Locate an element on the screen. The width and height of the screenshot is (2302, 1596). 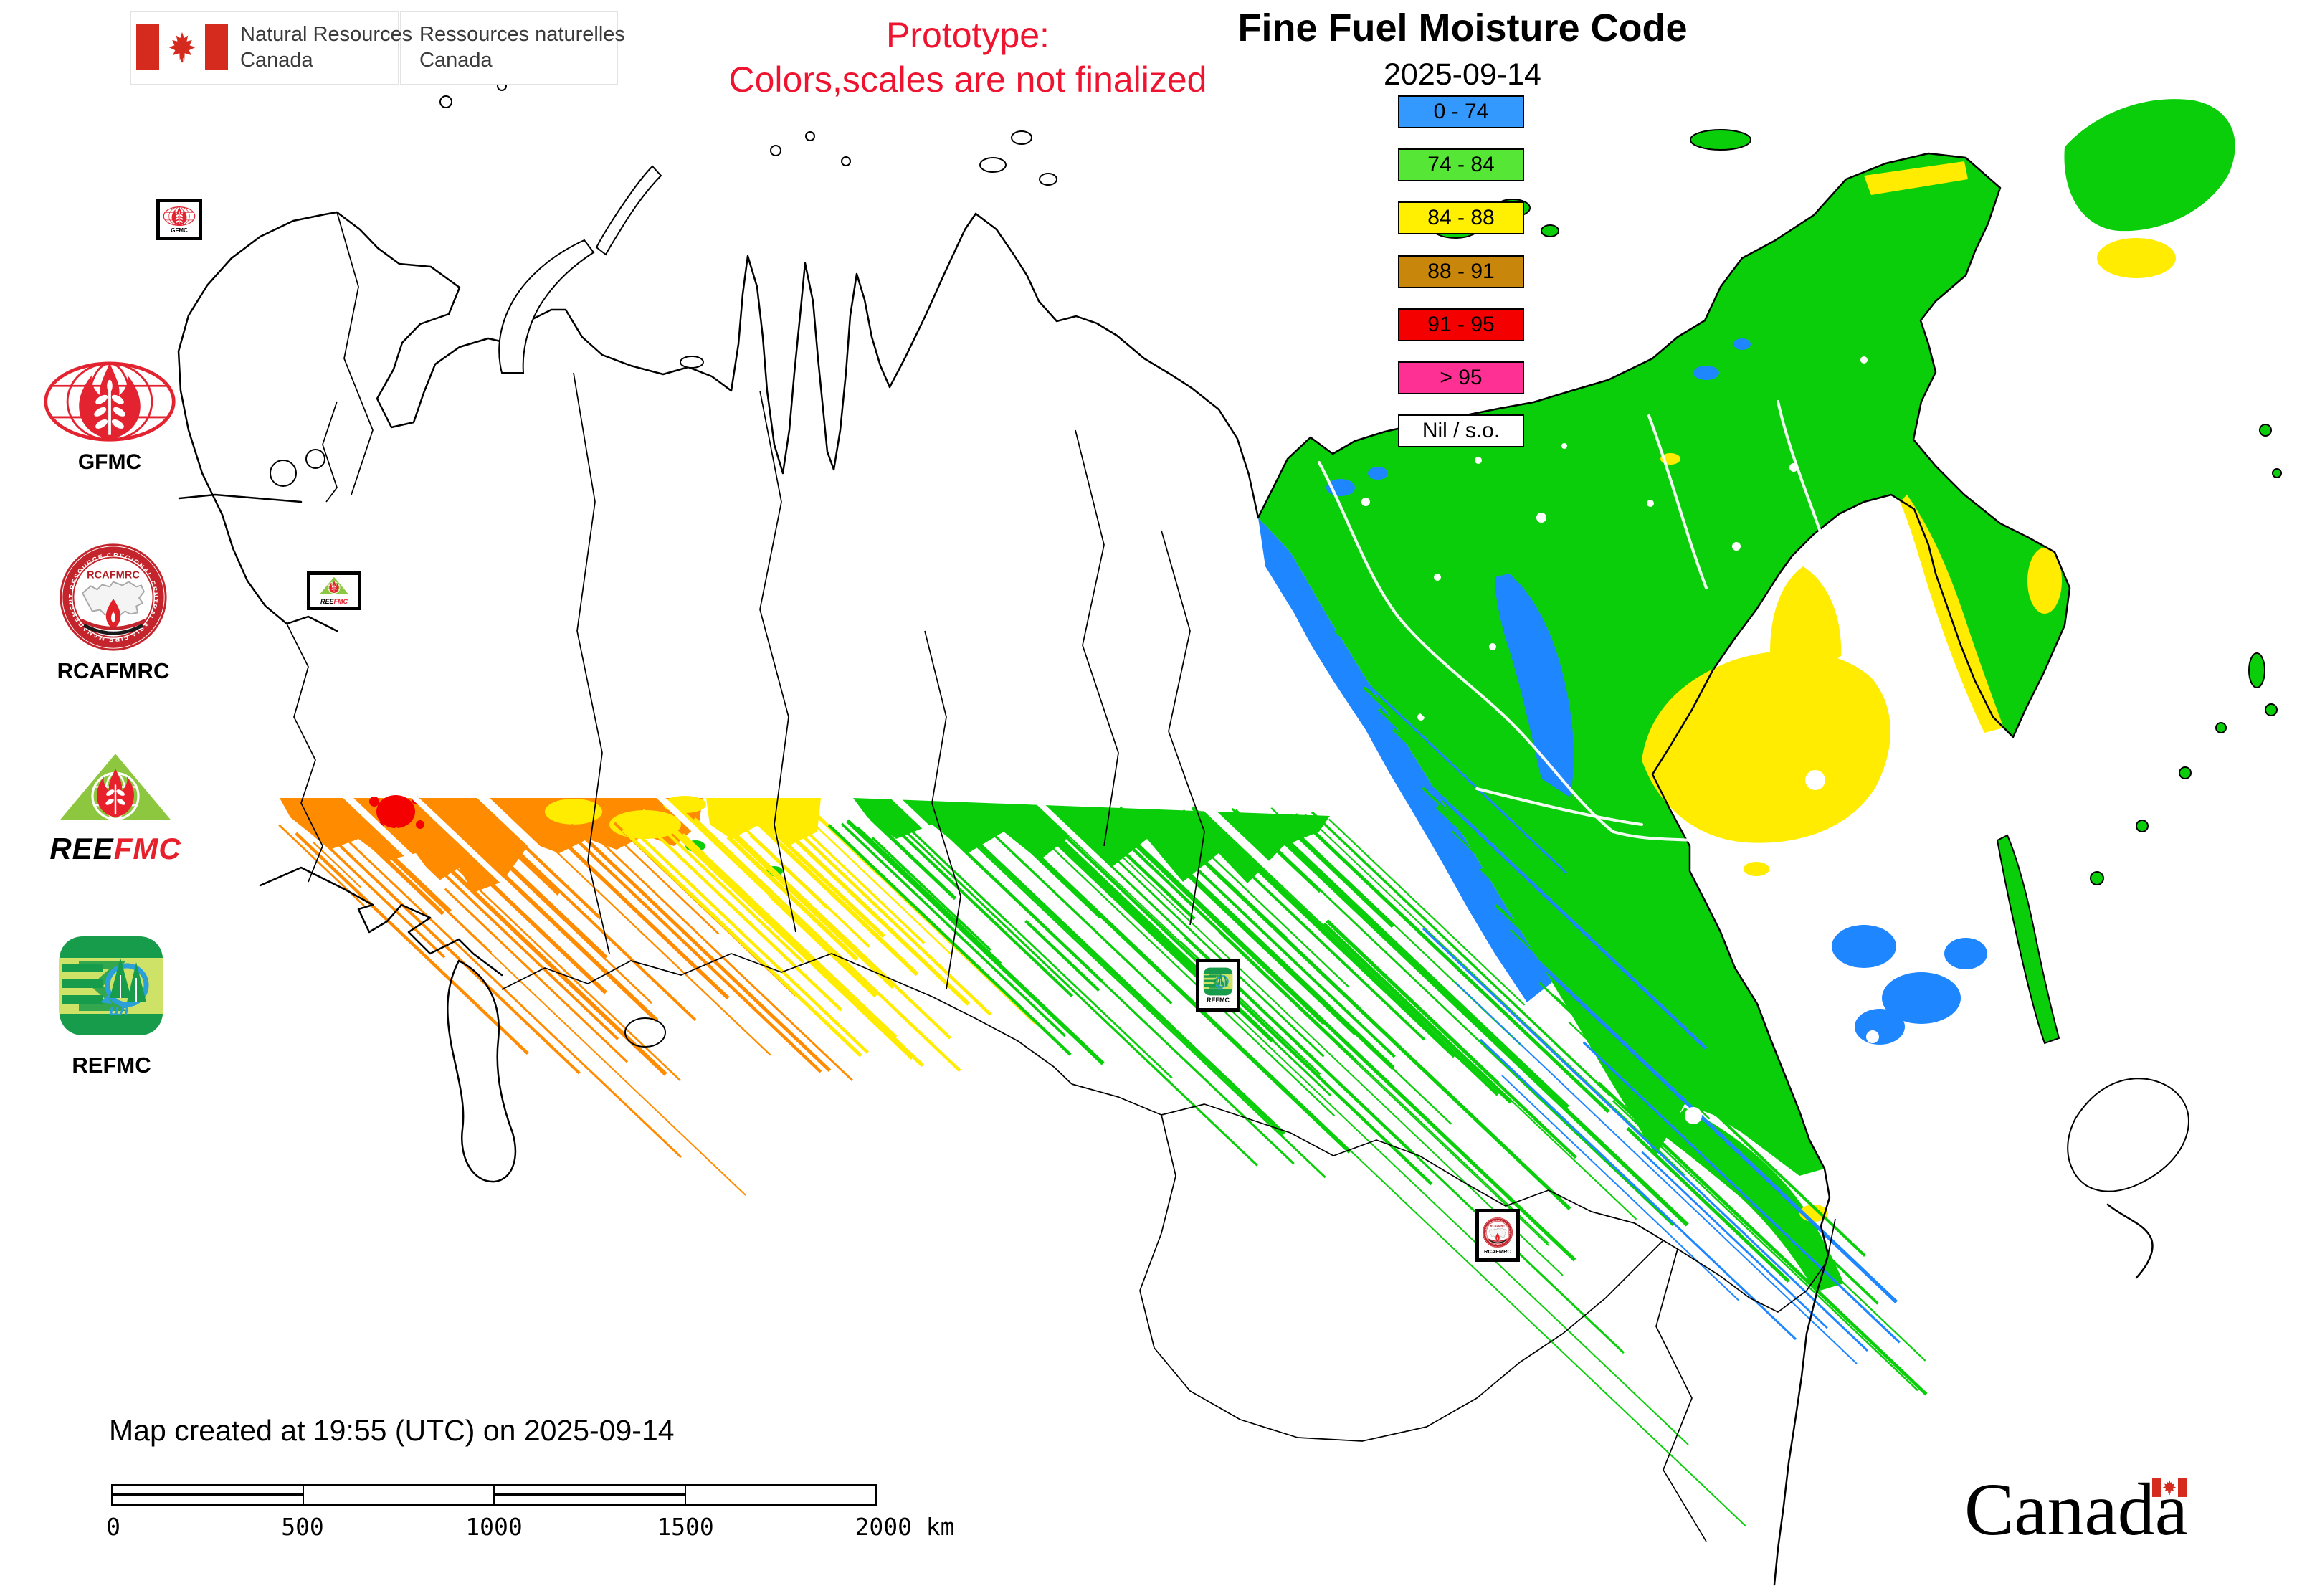
reefmc-marker-label: REEFMC is located at coordinates (334, 602).